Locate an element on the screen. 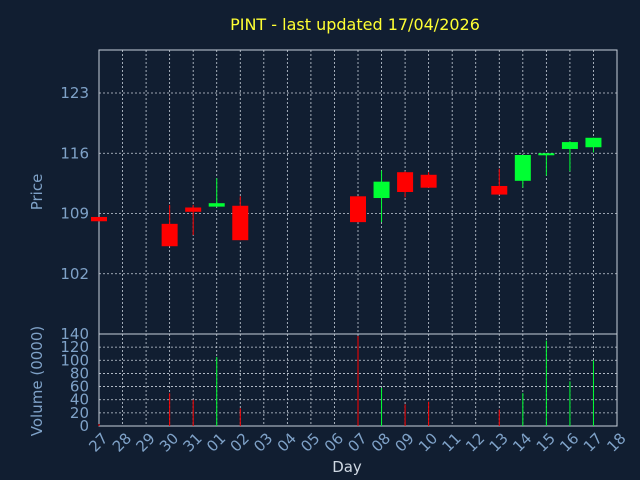  x-tick-label: 13 is located at coordinates (499, 442).